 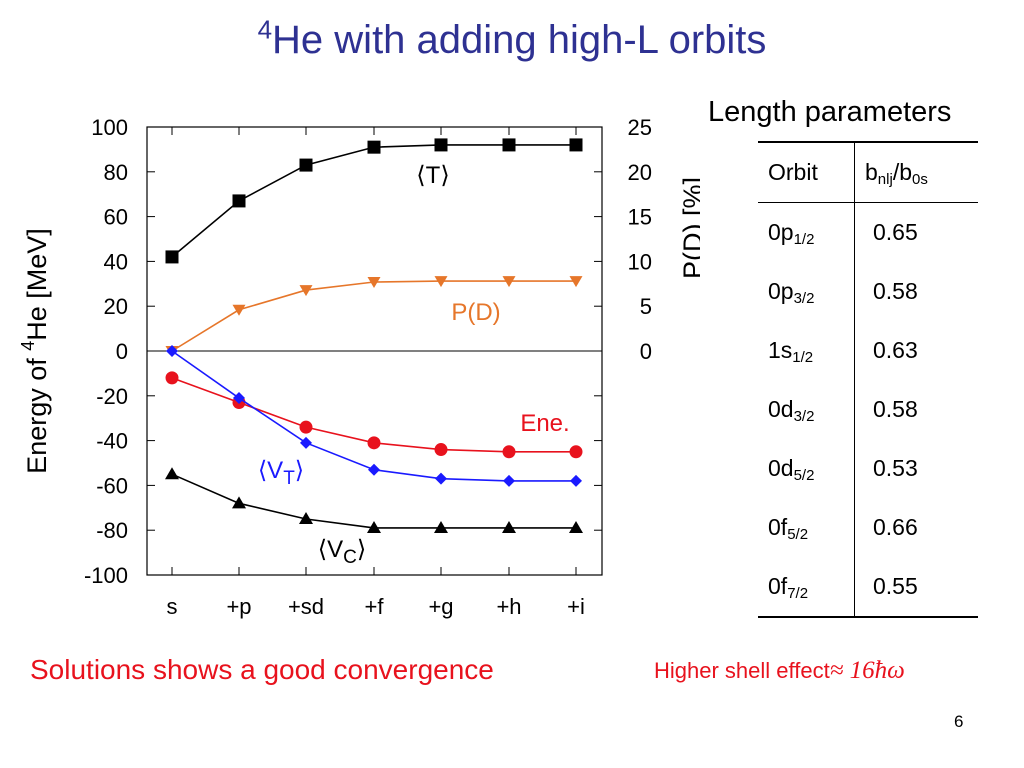 I want to click on left-tick-label: -40, so click(x=112, y=441).